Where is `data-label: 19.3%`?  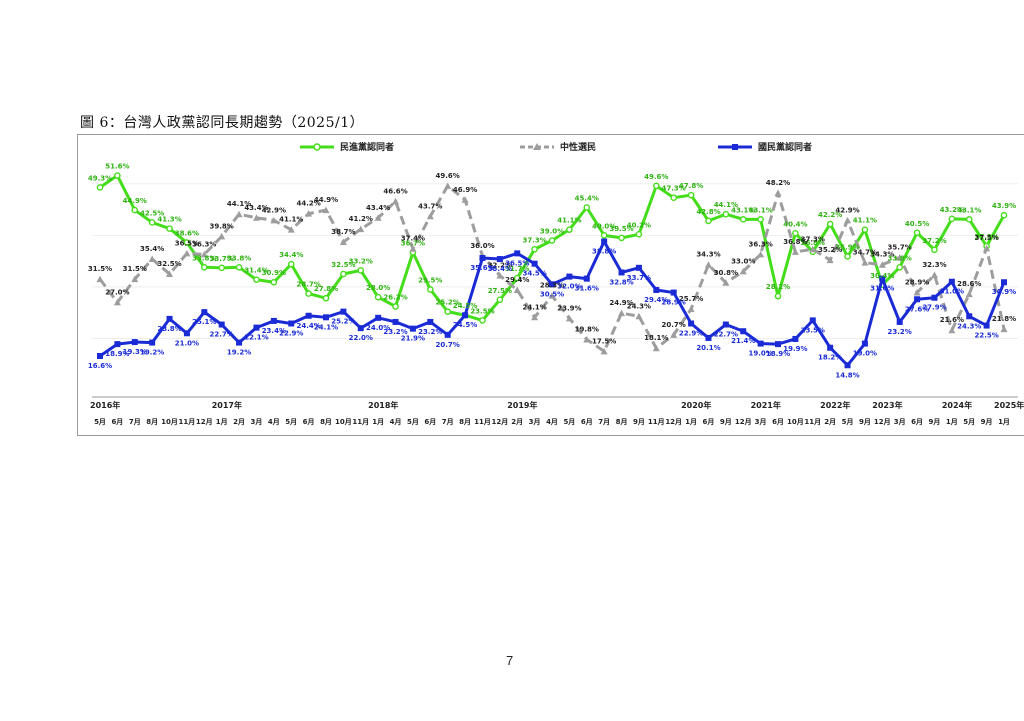
data-label: 19.3% is located at coordinates (135, 352).